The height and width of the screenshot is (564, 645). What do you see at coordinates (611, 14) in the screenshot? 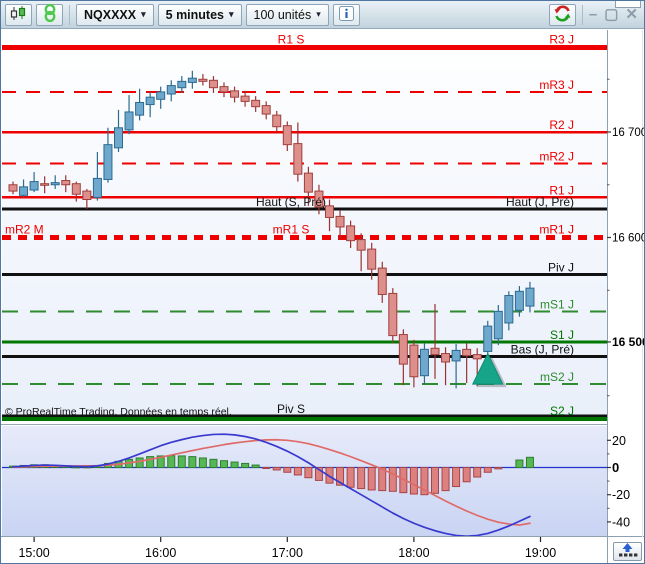
I see `maximize-button: ▢` at bounding box center [611, 14].